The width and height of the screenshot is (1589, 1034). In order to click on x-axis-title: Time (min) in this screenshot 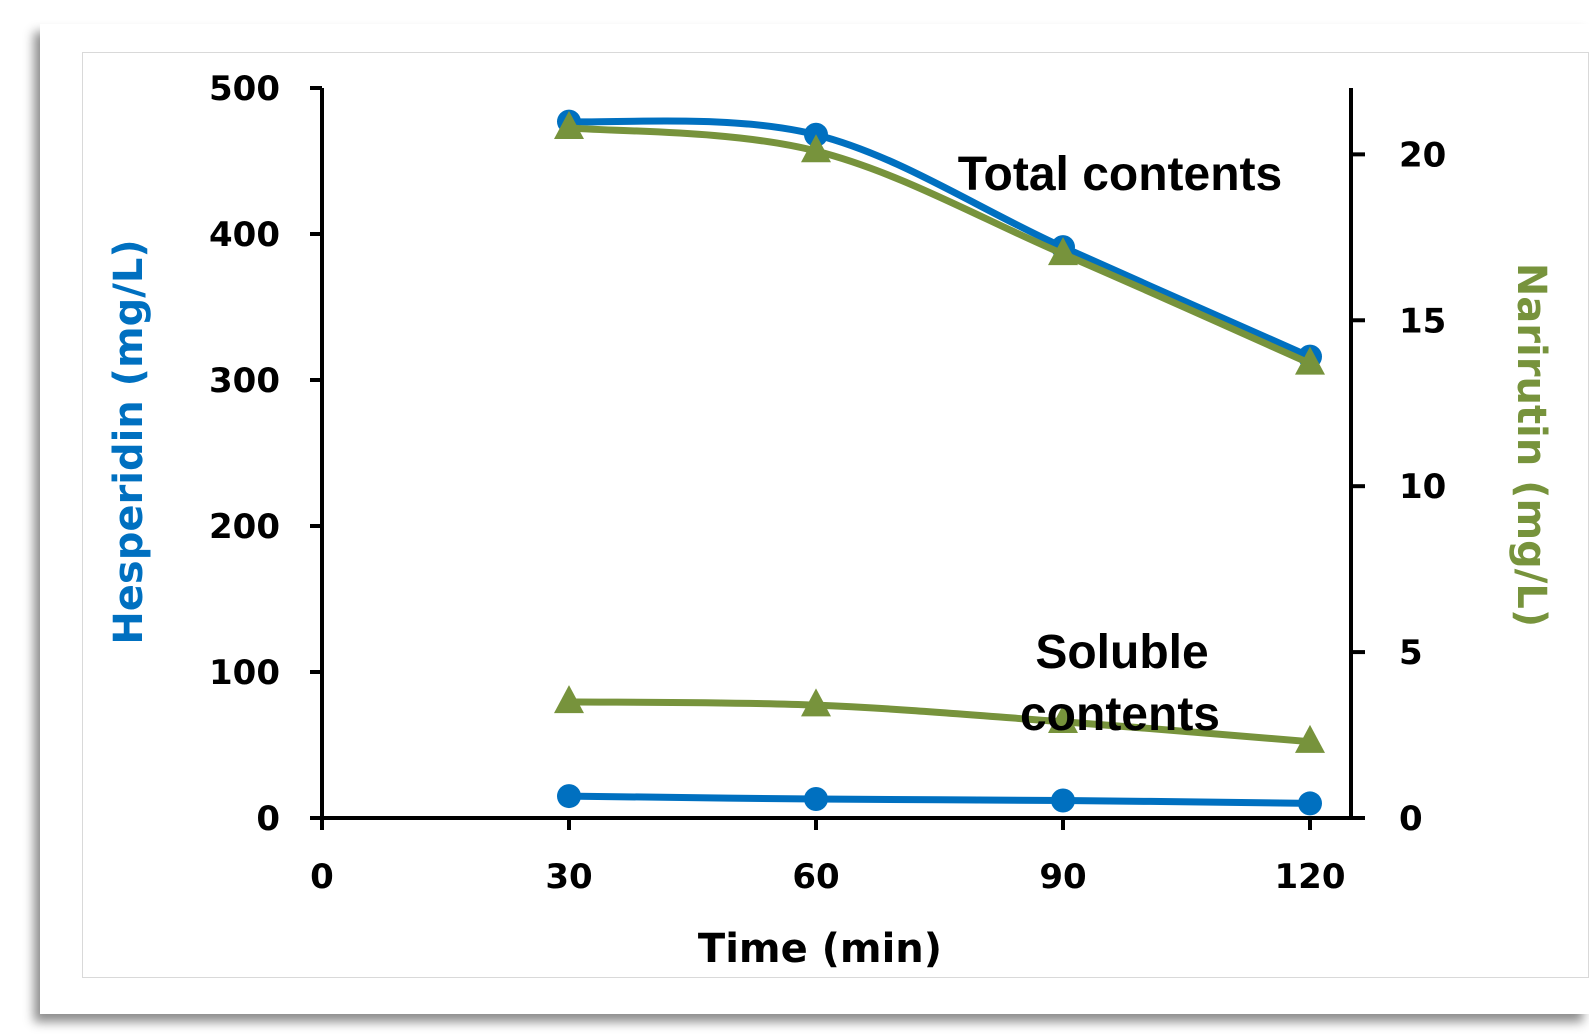, I will do `click(820, 949)`.